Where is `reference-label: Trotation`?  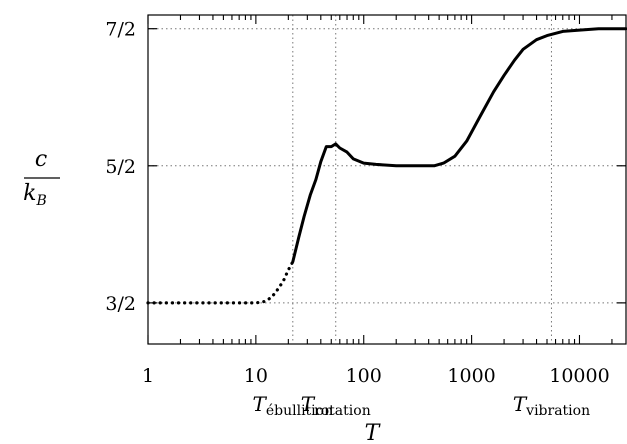
reference-label: Trotation is located at coordinates (336, 405).